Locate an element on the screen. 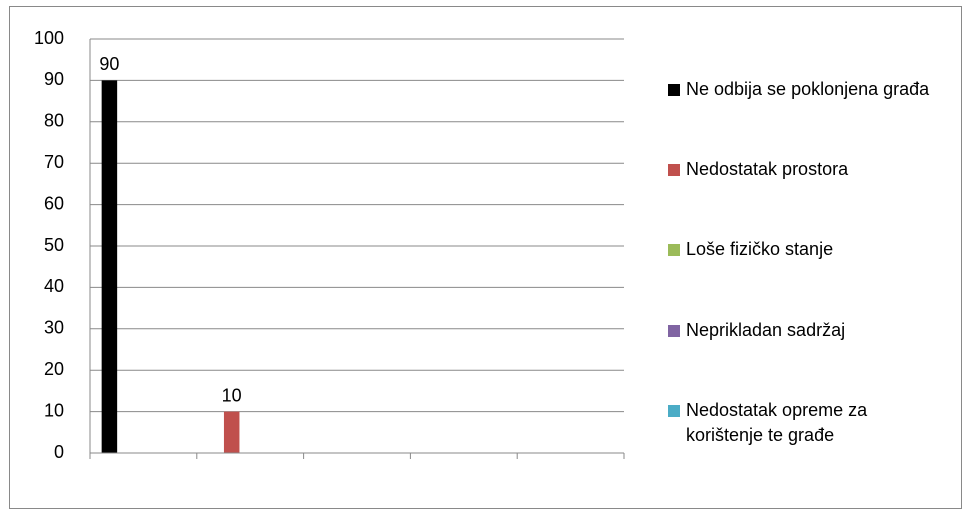 The width and height of the screenshot is (963, 512). y-tick-label: 20 is located at coordinates (54, 369).